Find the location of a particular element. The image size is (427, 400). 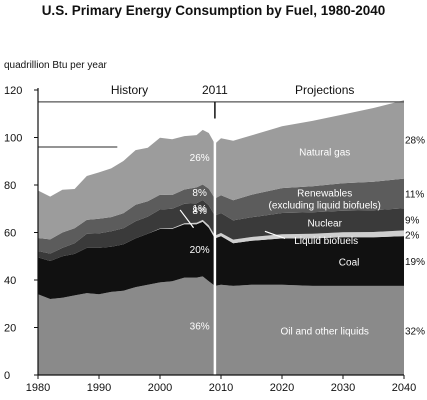

year-2011-header: 2011 is located at coordinates (215, 90).